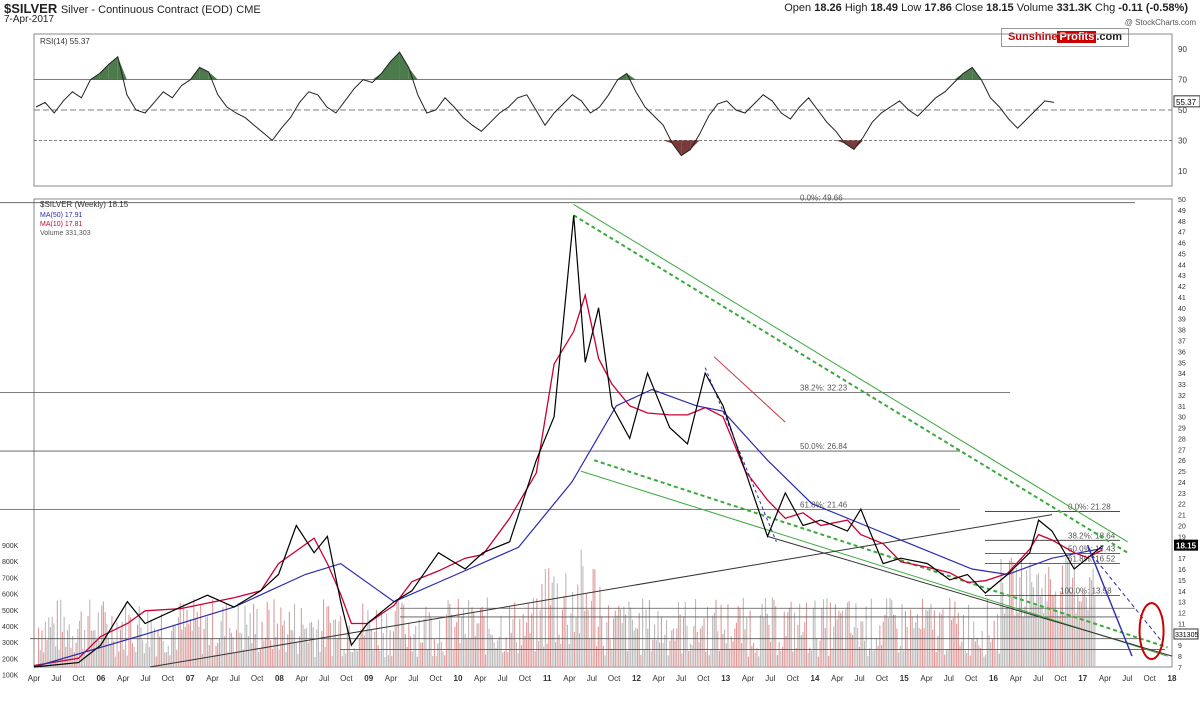 The width and height of the screenshot is (1200, 705). Describe the element at coordinates (1182, 222) in the screenshot. I see `price-tick-label: 48` at that location.